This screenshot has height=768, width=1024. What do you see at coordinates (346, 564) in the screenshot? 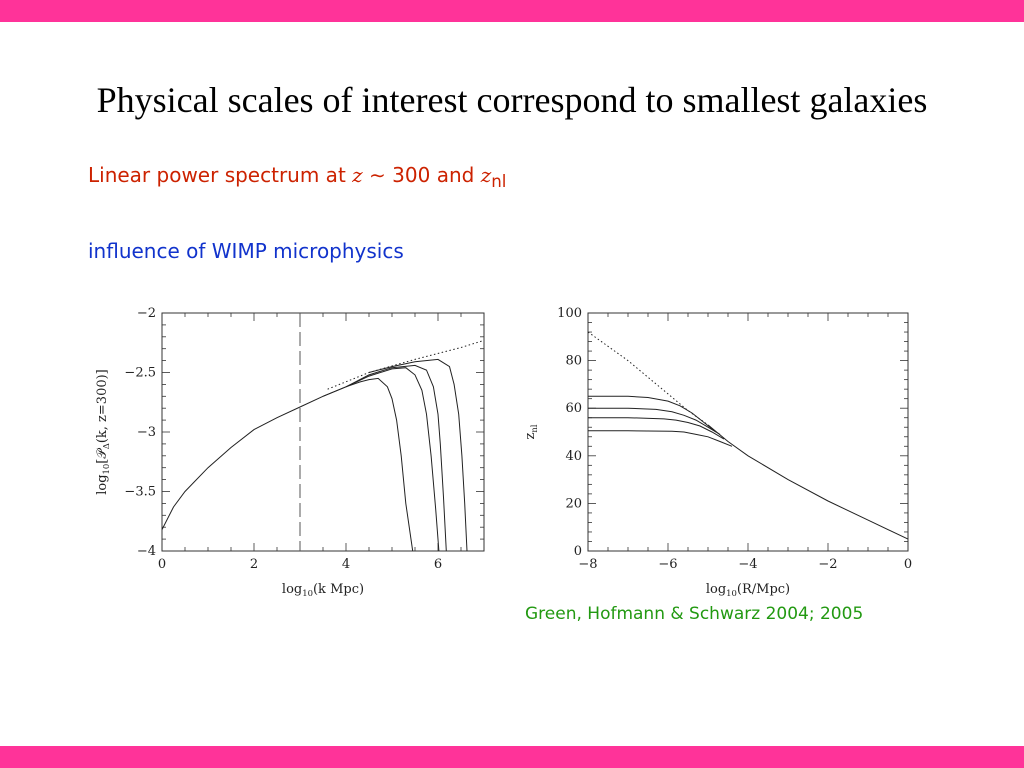
I see `x-tick-label: 4` at bounding box center [346, 564].